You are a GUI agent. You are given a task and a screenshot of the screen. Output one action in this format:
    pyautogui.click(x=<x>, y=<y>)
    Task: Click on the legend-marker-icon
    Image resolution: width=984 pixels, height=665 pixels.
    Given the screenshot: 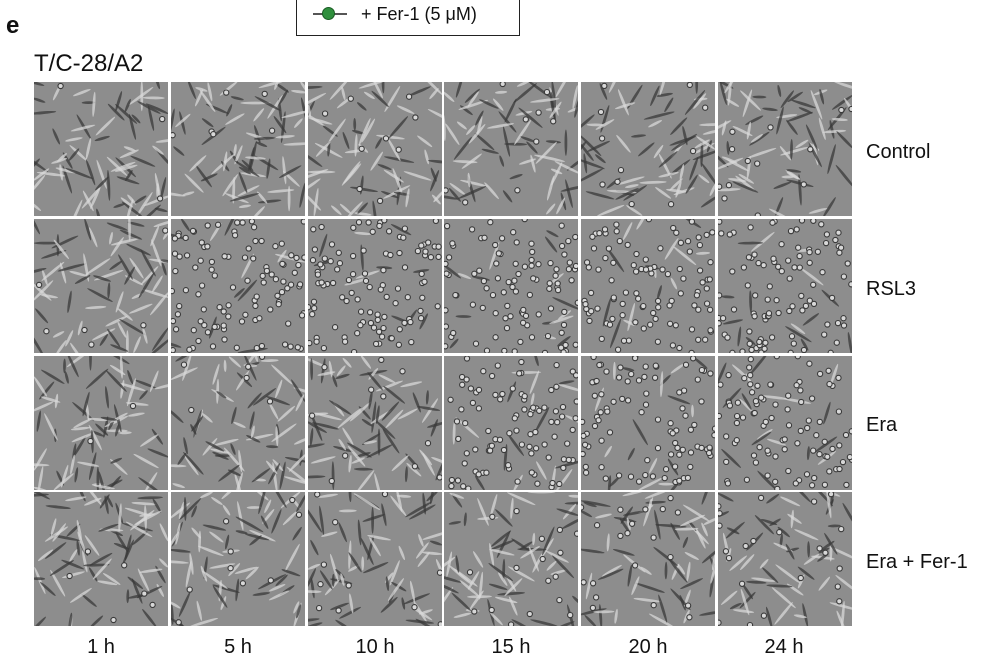 What is the action you would take?
    pyautogui.click(x=328, y=13)
    